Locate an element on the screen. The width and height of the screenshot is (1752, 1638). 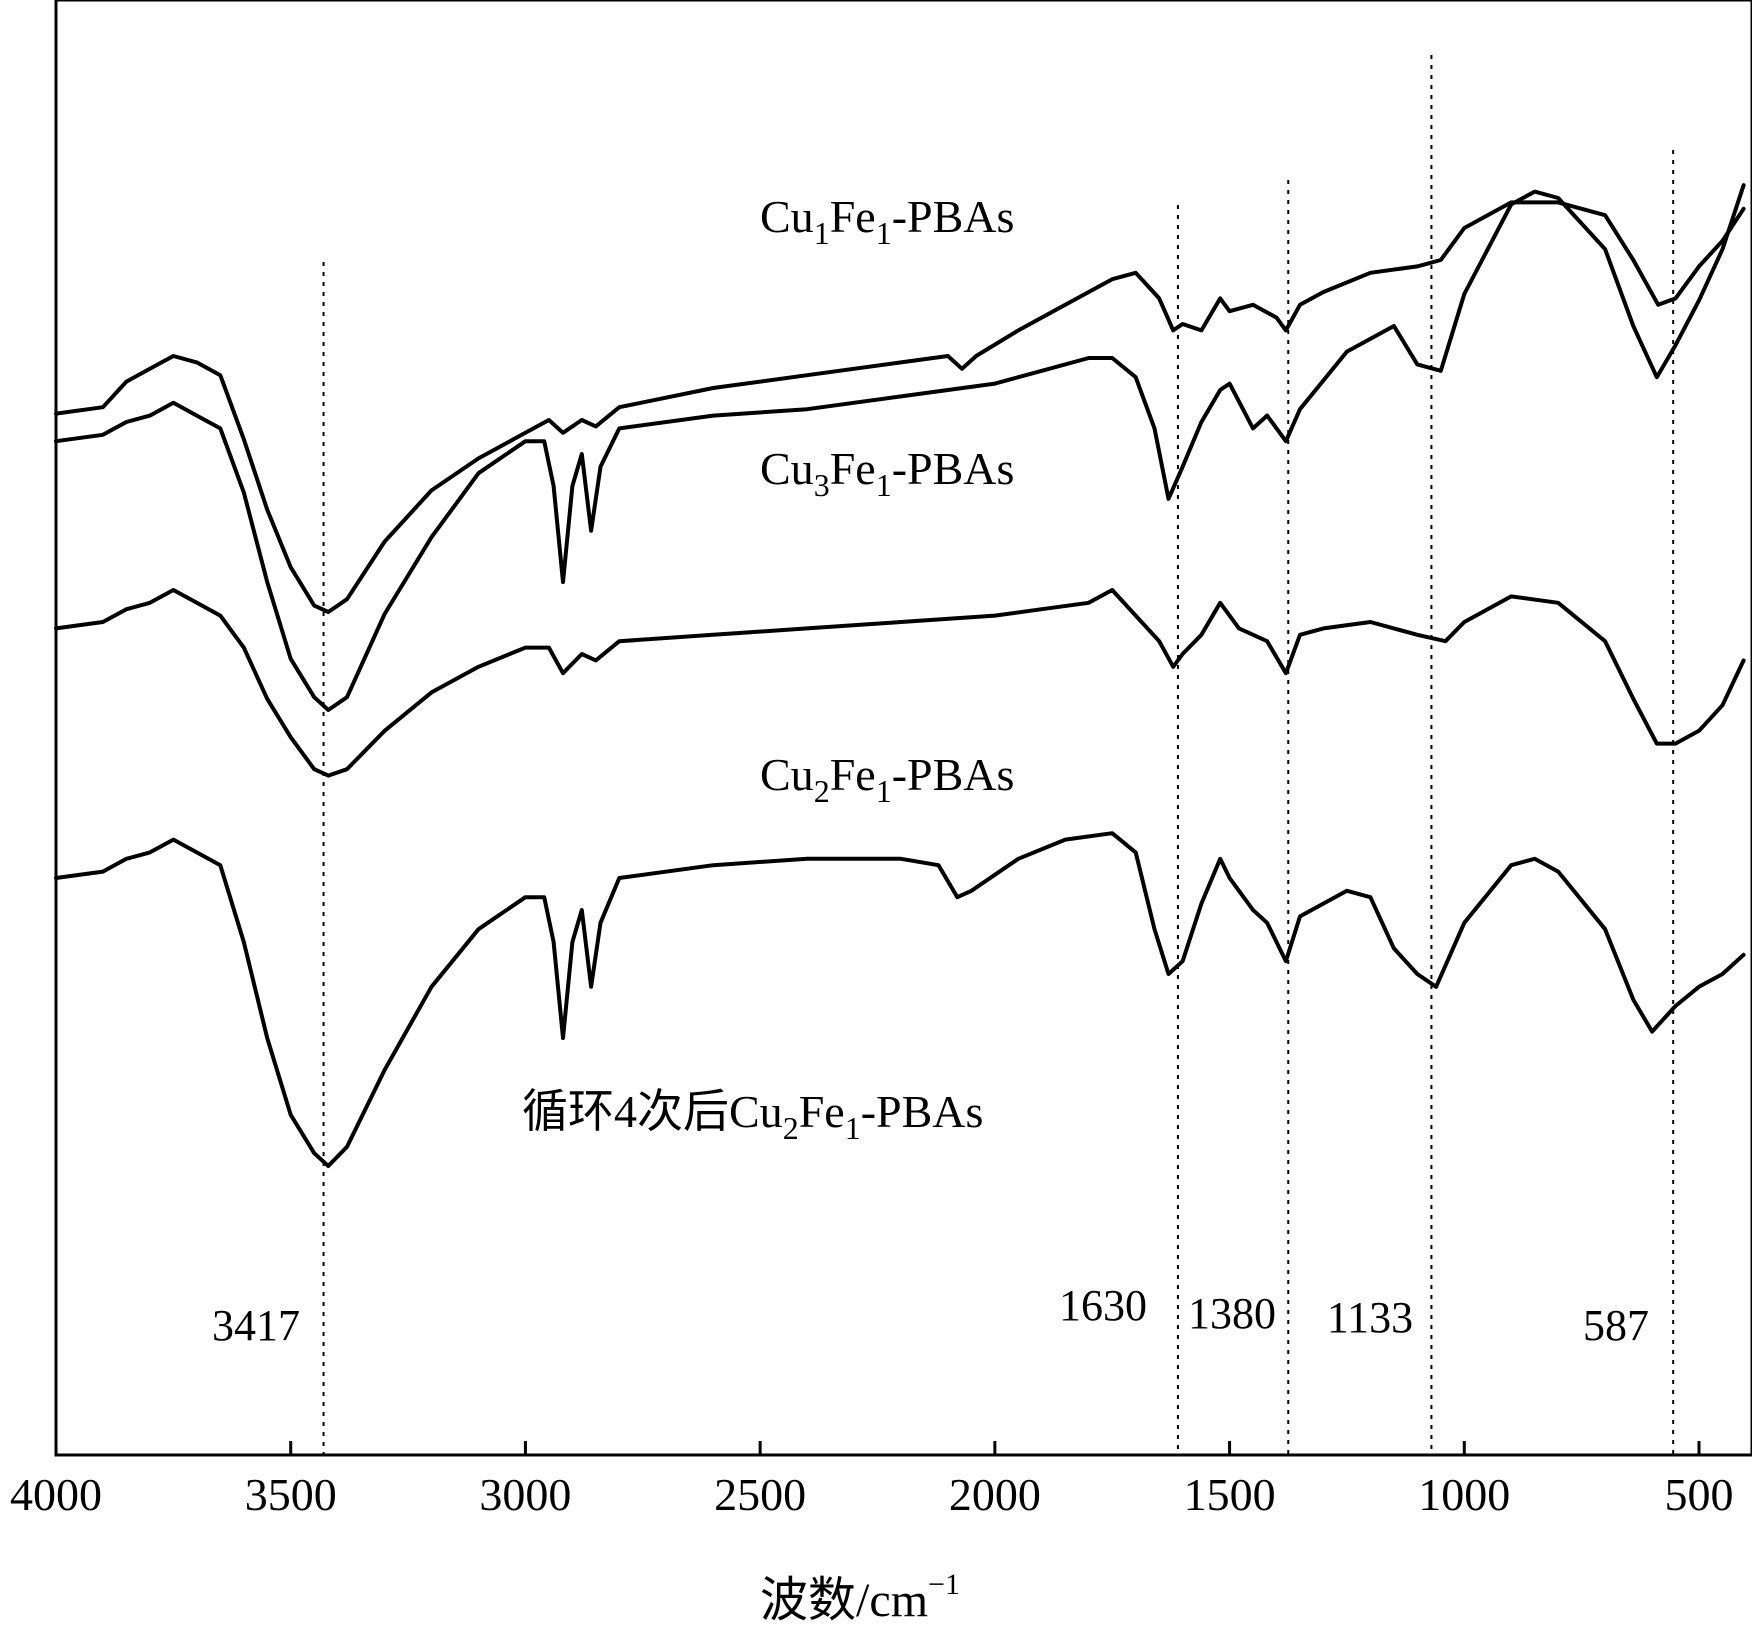
peak-labels: 3417 1630 1380 1133 587 is located at coordinates (930, 1315).